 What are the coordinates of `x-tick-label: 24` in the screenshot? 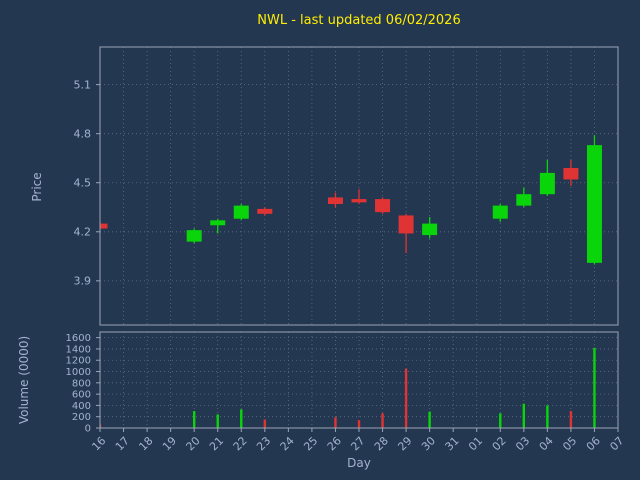 It's located at (287, 443).